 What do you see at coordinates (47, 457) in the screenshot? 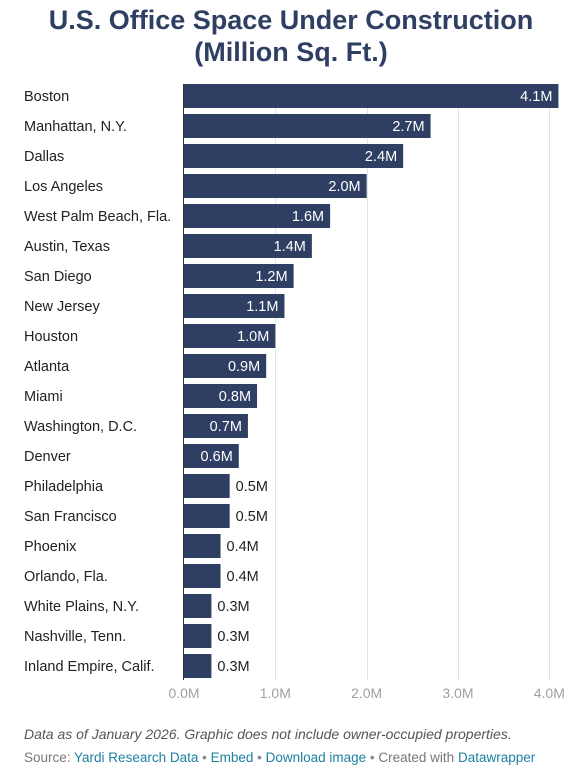
I see `category-label: Denver` at bounding box center [47, 457].